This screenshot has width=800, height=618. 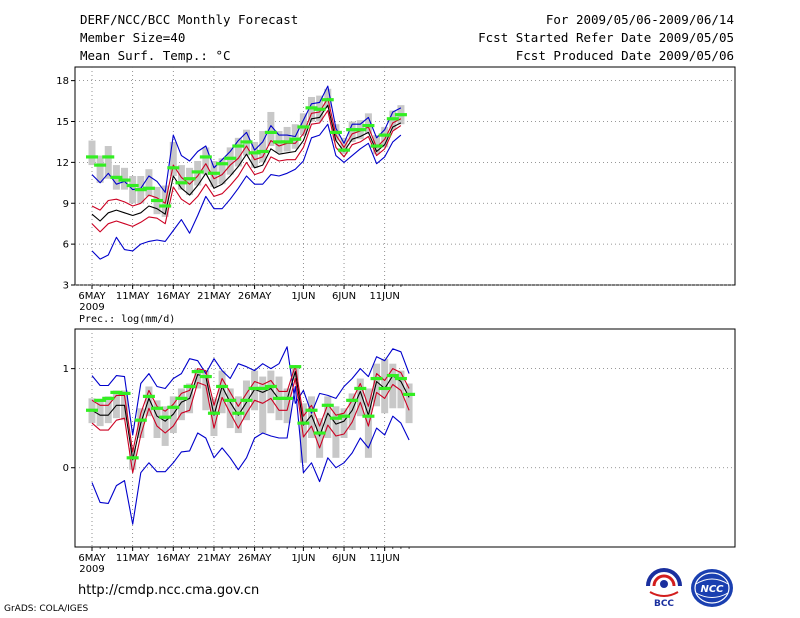 What do you see at coordinates (303, 558) in the screenshot?
I see `panel-1-xtick-label: 1JUN` at bounding box center [303, 558].